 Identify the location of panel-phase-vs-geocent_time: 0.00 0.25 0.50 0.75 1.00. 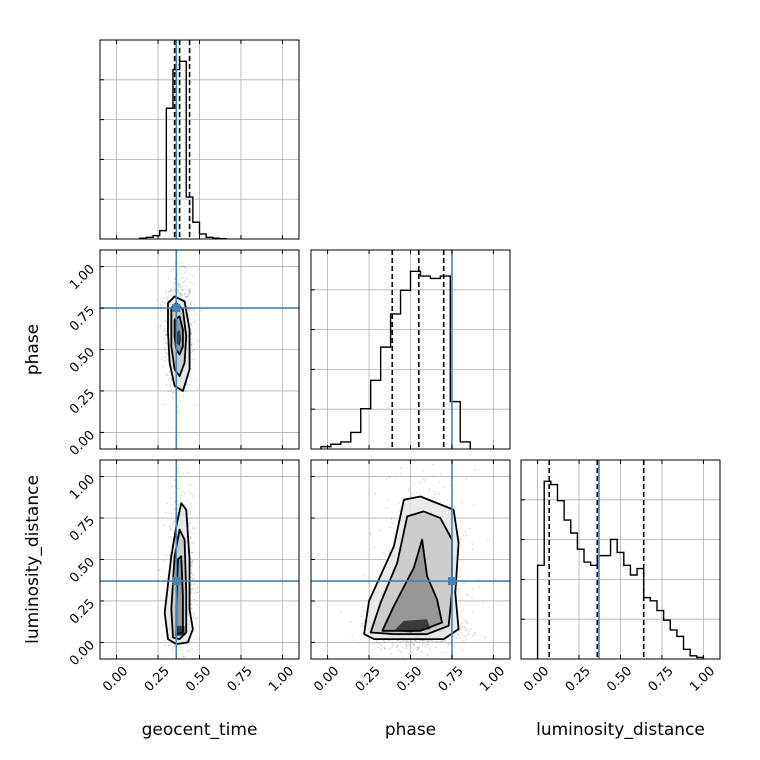
(183, 354).